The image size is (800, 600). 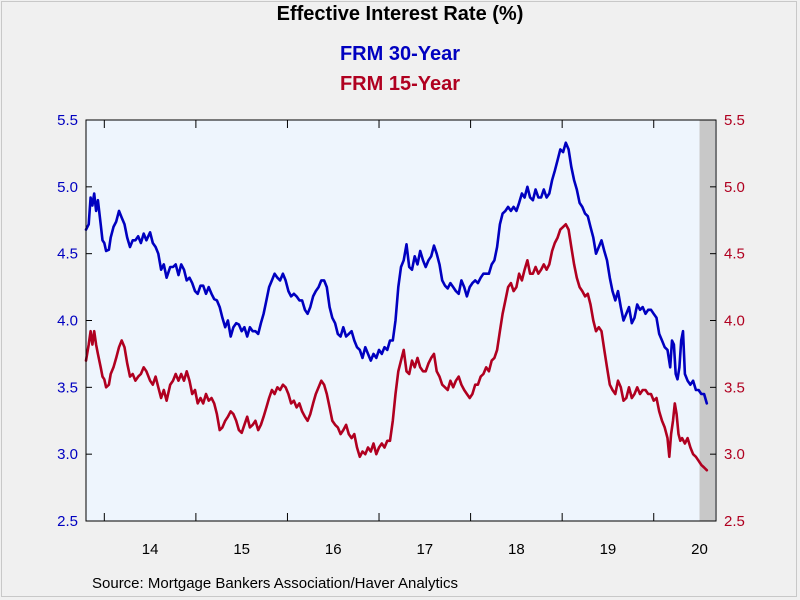 I want to click on recession-shading, so click(x=707, y=320).